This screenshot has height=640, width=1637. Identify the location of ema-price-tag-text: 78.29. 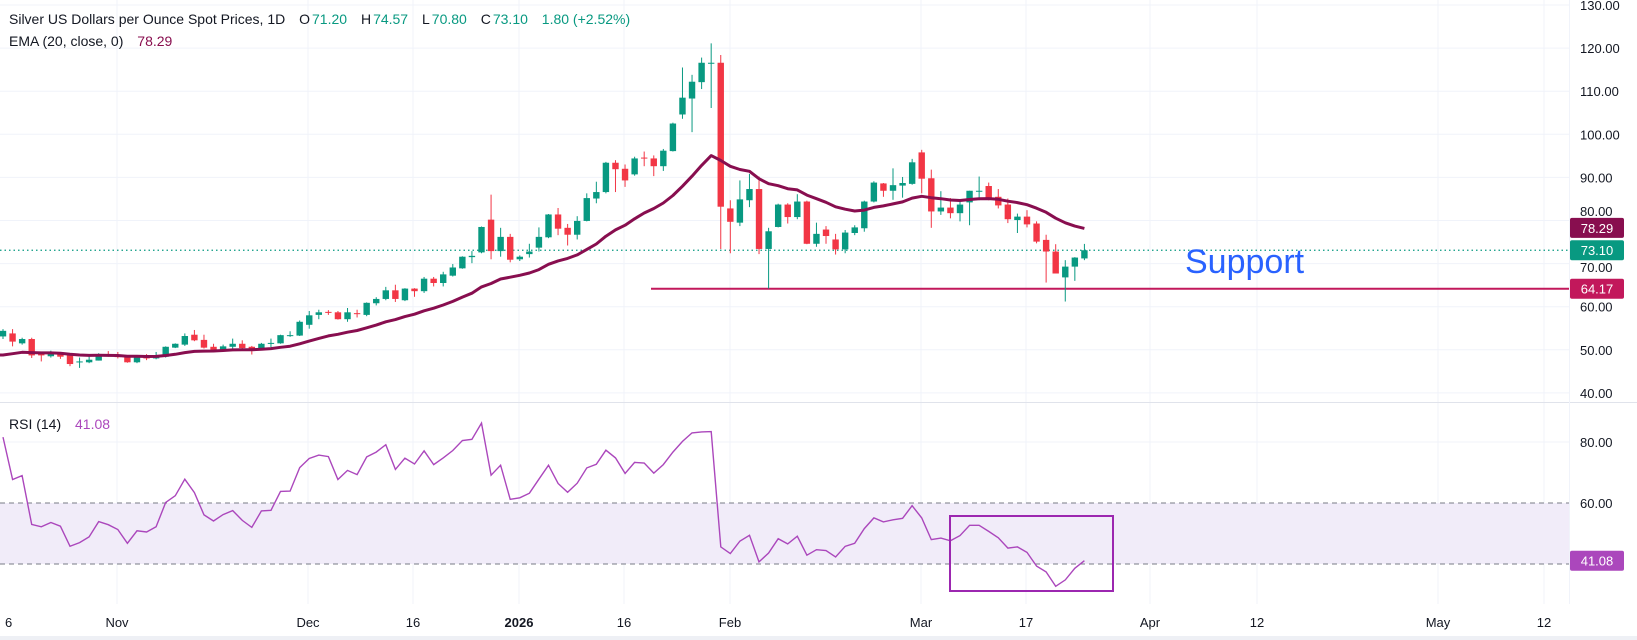
(1597, 228).